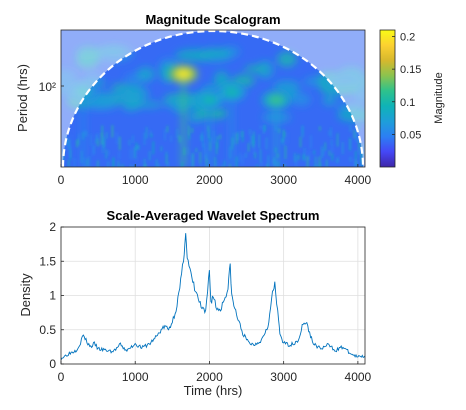 This screenshot has height=410, width=466. I want to click on spectrum-x-tick-label: 2000, so click(209, 377).